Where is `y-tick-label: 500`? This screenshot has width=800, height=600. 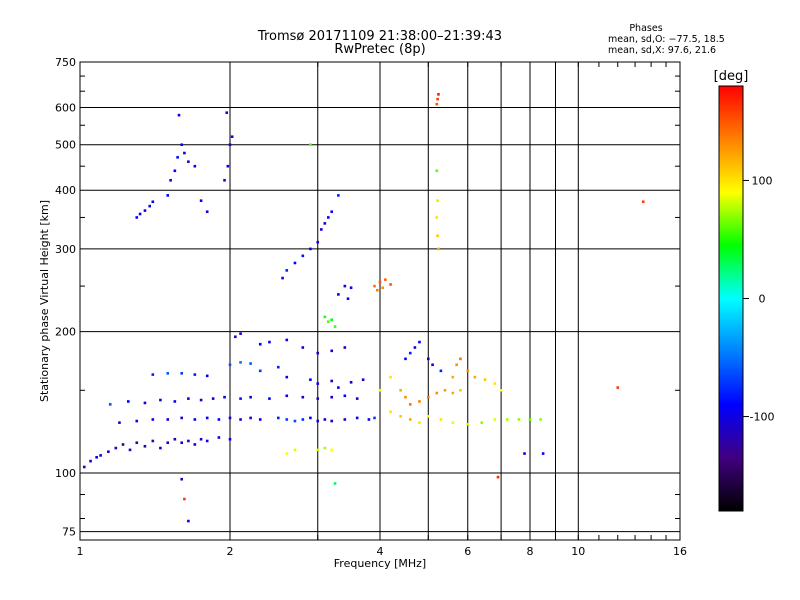 y-tick-label: 500 is located at coordinates (65, 145).